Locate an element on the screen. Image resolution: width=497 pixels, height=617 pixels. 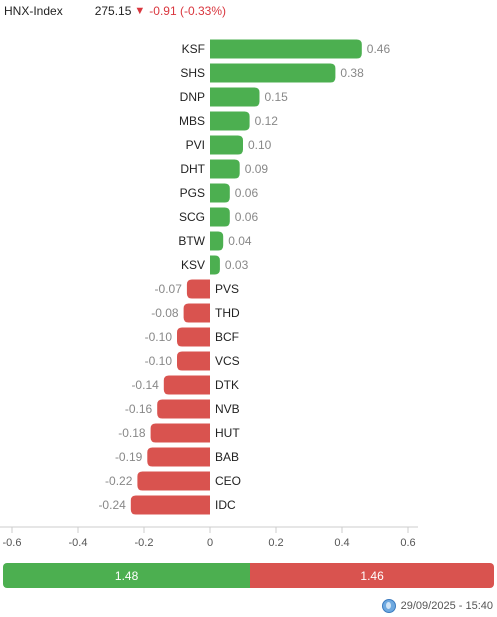
category-label: KSF is located at coordinates (193, 49).